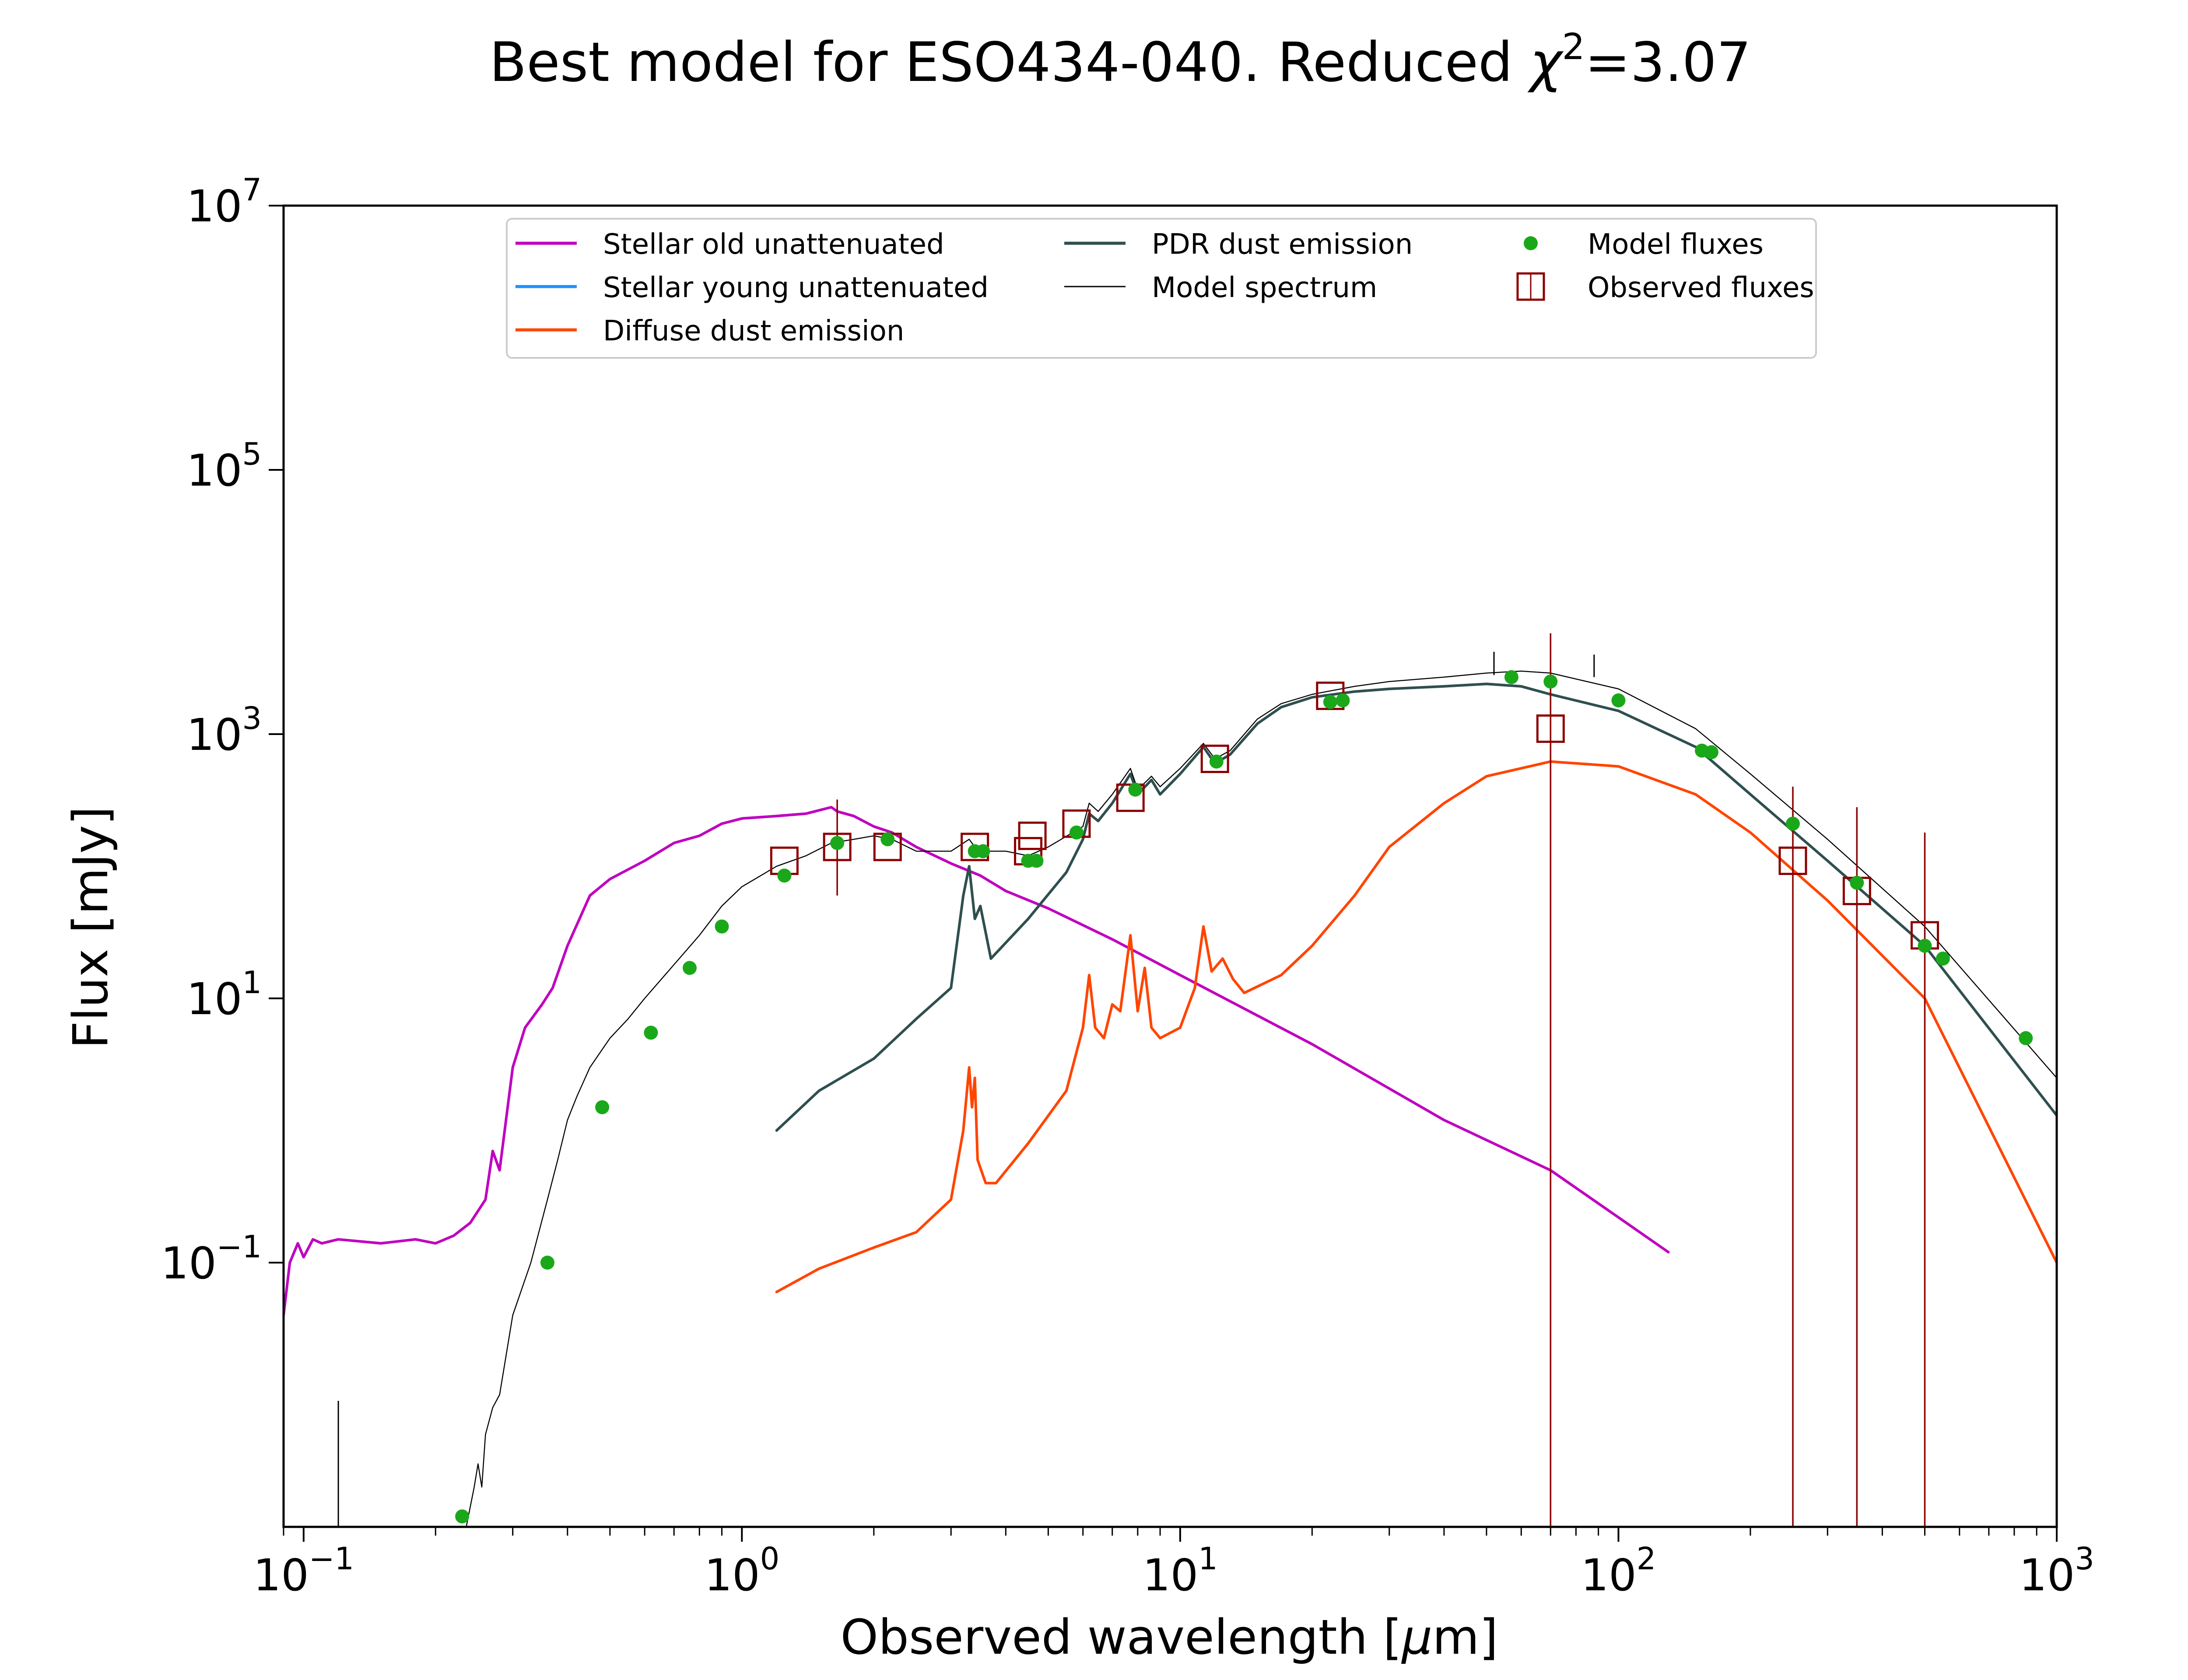 The width and height of the screenshot is (2188, 1680). Describe the element at coordinates (1121, 1637) in the screenshot. I see `x-axis-label-main: Observed wavelength [` at that location.